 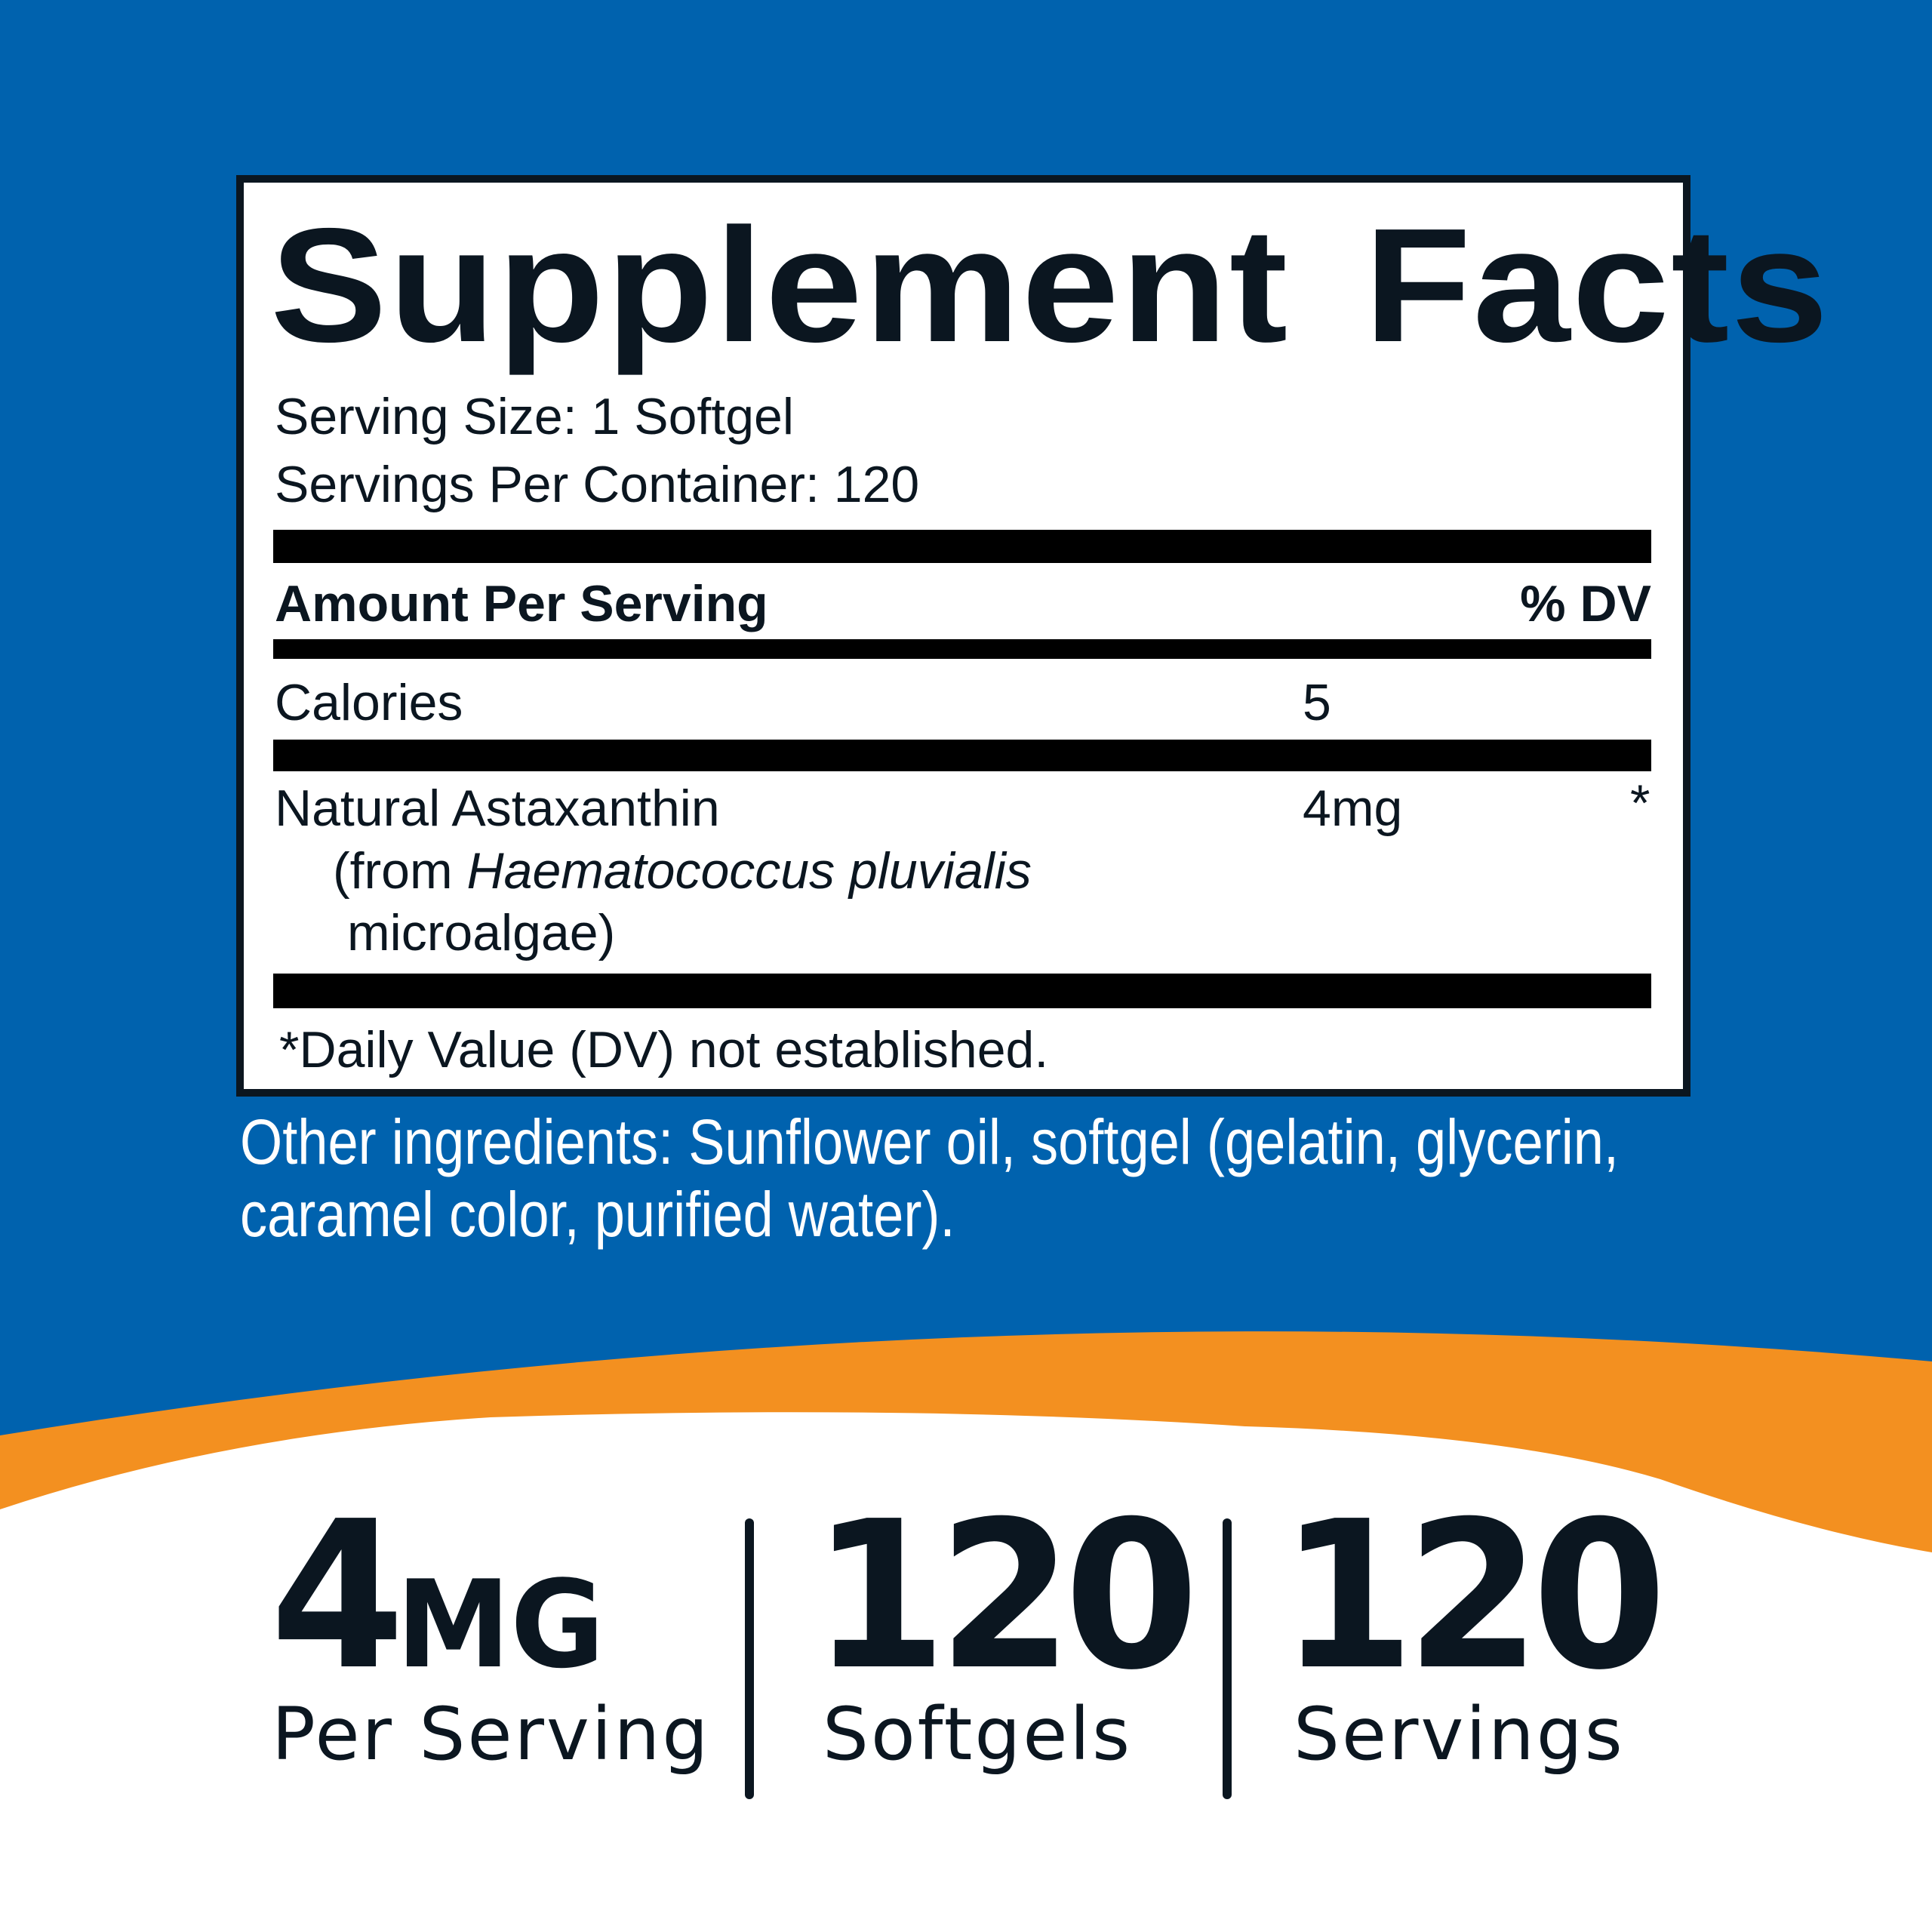 What do you see at coordinates (1585, 603) in the screenshot?
I see `header-dv: % DV` at bounding box center [1585, 603].